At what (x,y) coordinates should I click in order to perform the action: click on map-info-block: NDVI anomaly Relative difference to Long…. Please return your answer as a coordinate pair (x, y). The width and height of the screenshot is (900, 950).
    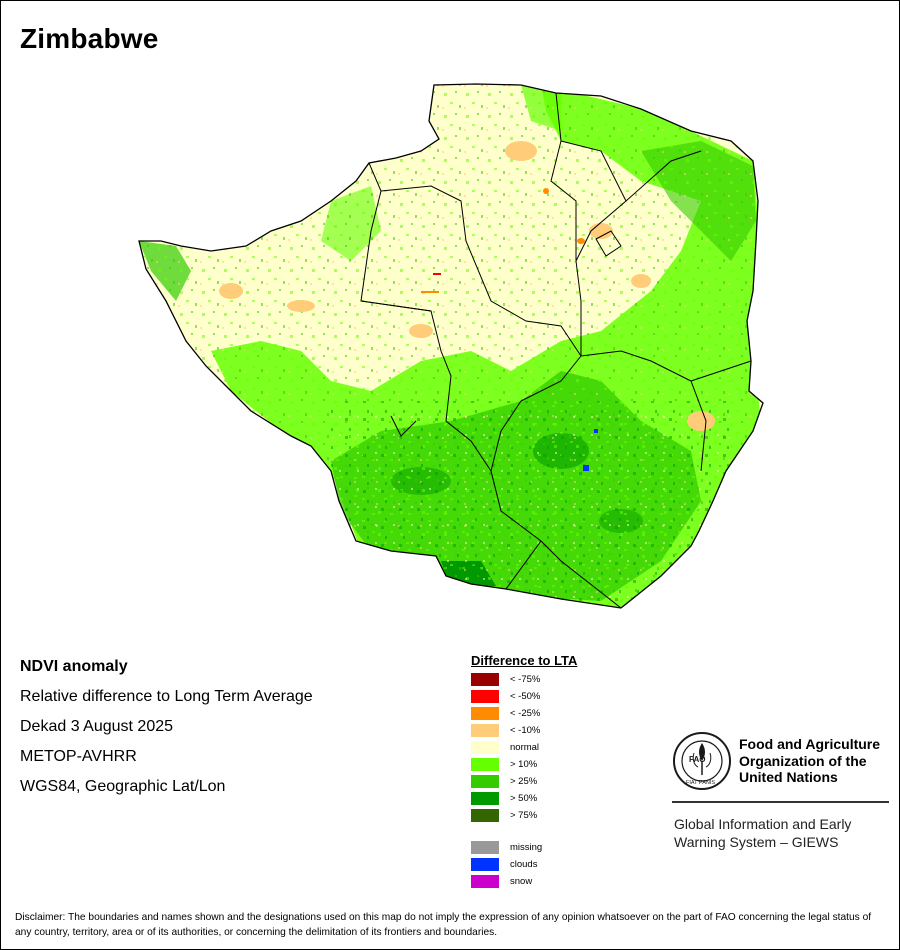
    Looking at the image, I should click on (166, 732).